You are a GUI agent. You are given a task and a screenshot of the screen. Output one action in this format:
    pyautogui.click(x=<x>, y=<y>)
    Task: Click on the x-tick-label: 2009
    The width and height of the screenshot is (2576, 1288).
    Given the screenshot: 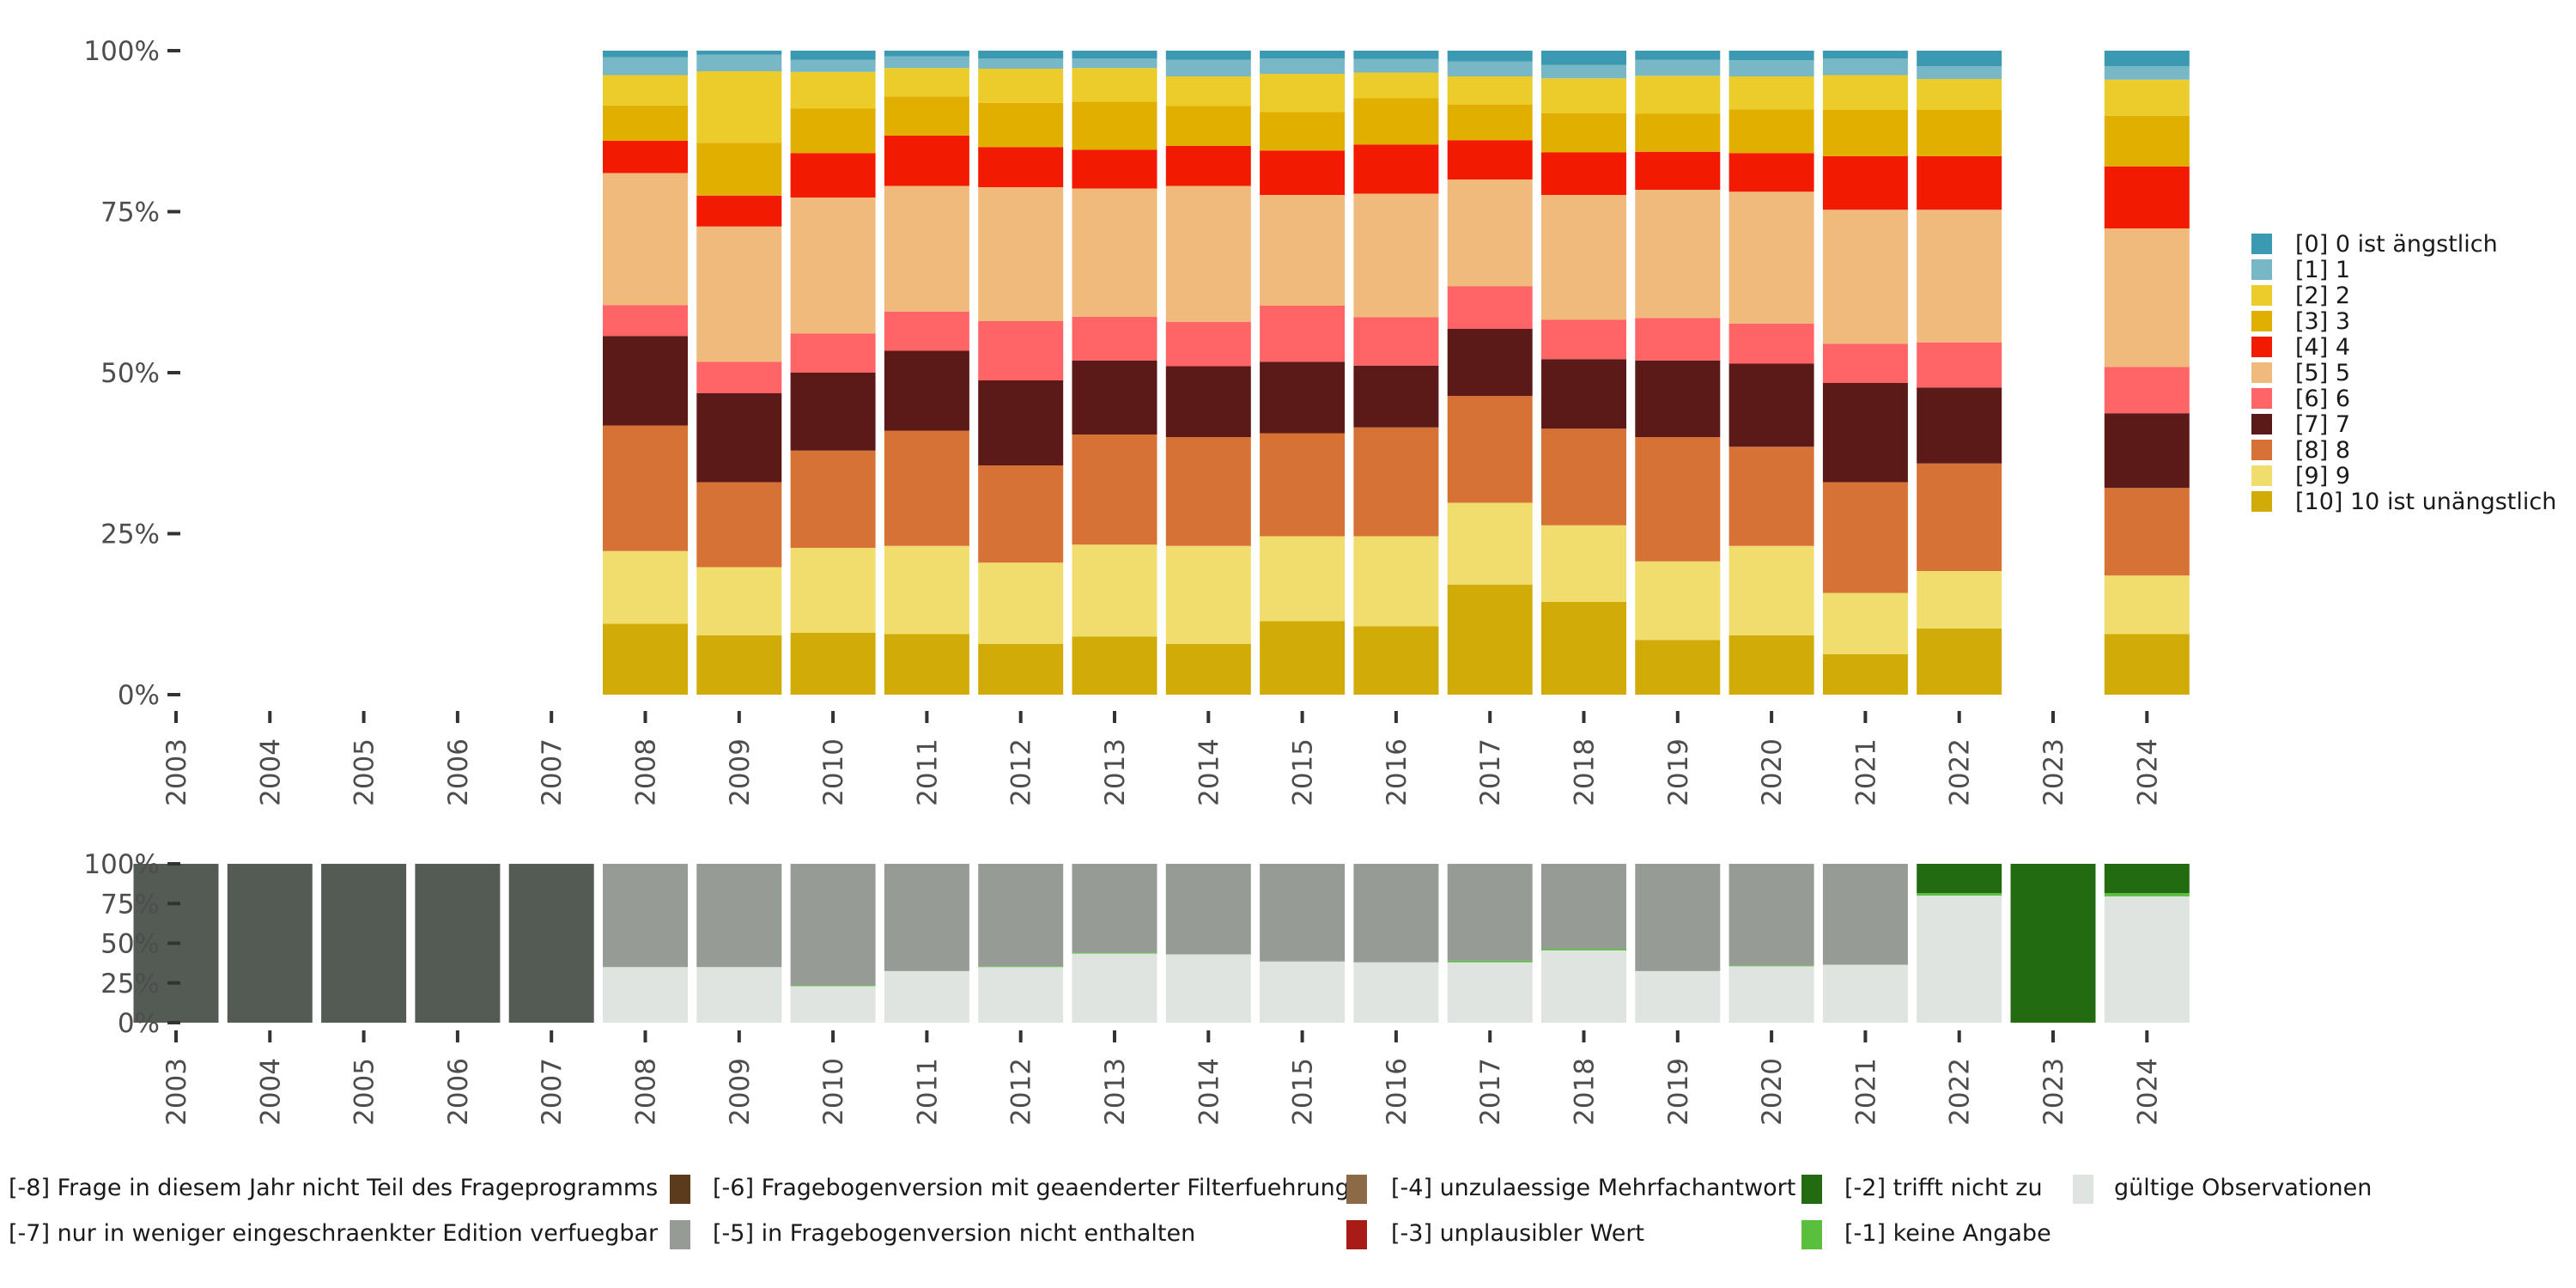 What is the action you would take?
    pyautogui.click(x=740, y=772)
    